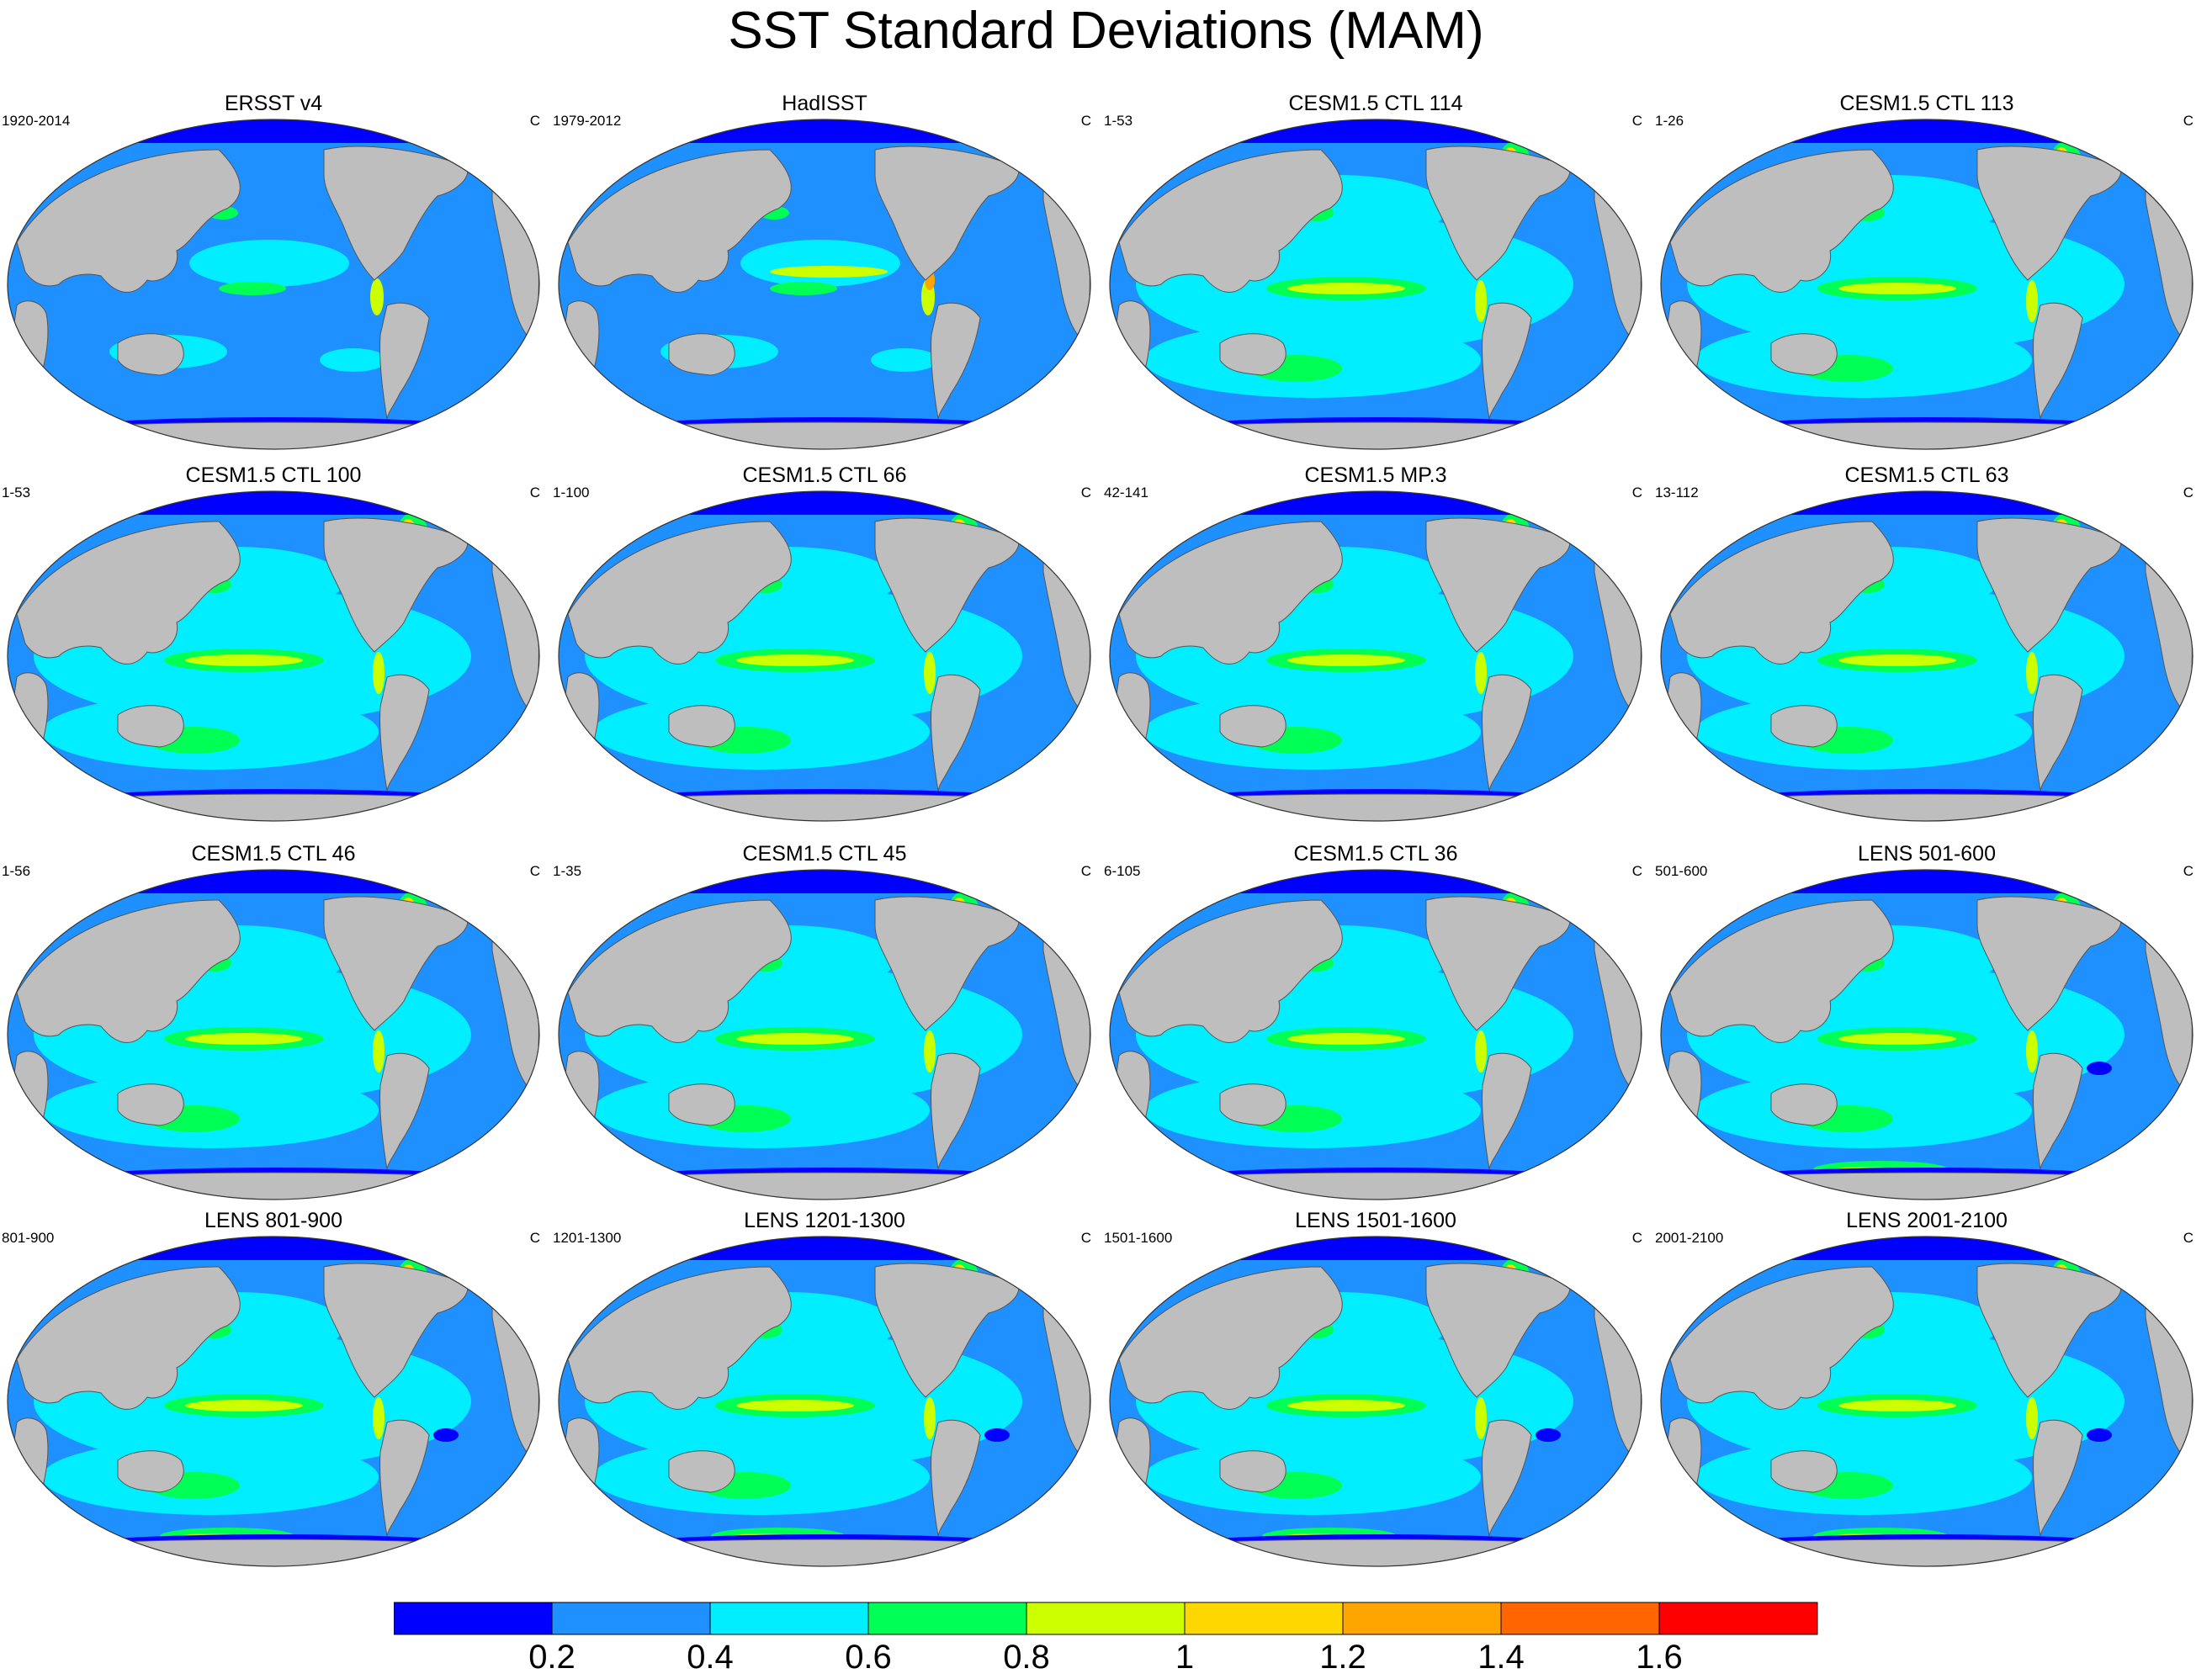 Image resolution: width=2212 pixels, height=1679 pixels. What do you see at coordinates (273, 1220) in the screenshot?
I see `panel-title: LENS 801-900` at bounding box center [273, 1220].